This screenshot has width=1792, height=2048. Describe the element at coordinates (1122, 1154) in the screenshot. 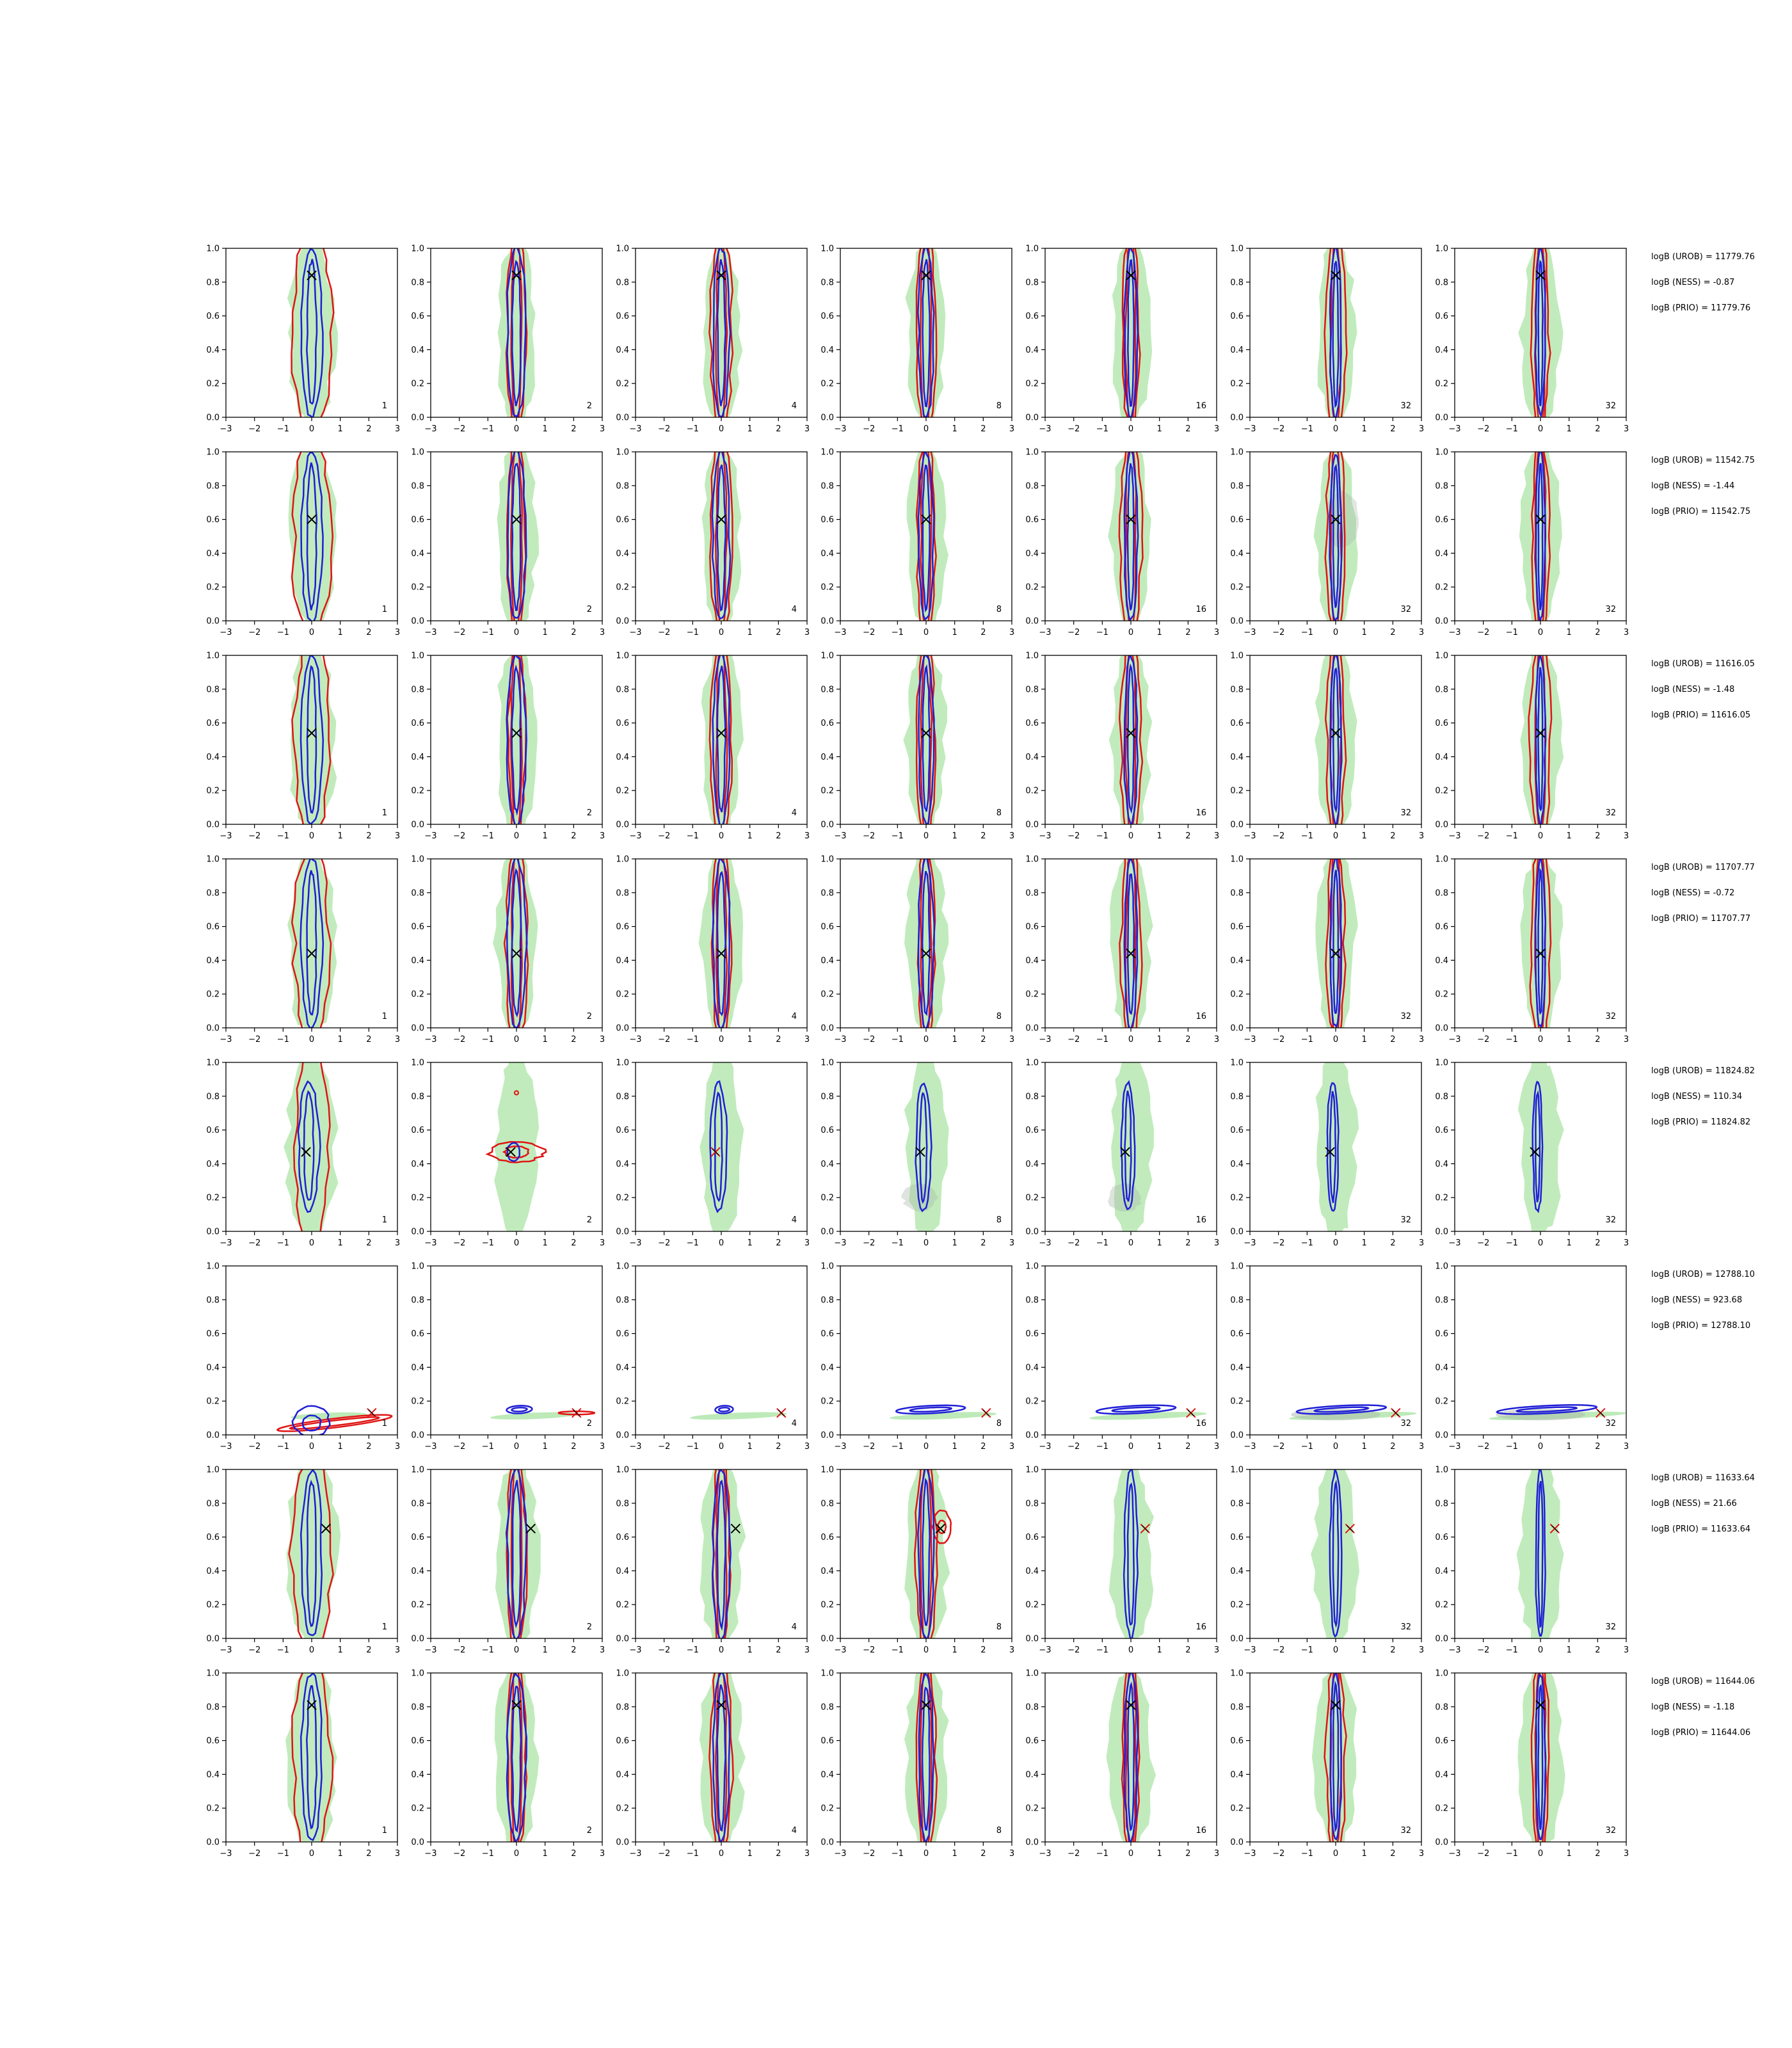

I see `subplot: −3 −2 −1 0 1 2 3 0.0 0.2 0.4 0.6 0.8 1.0 16` at that location.